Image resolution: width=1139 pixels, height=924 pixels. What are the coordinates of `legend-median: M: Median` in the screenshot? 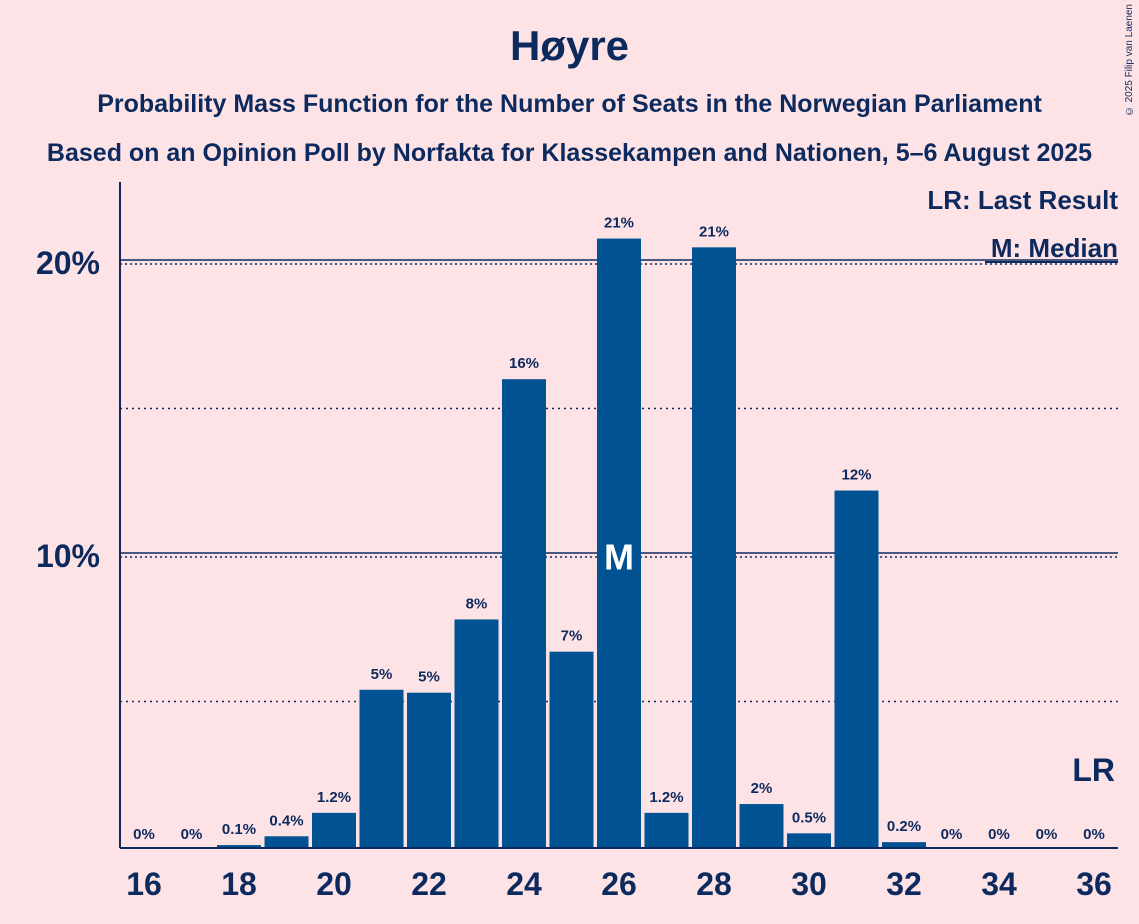 It's located at (1054, 248).